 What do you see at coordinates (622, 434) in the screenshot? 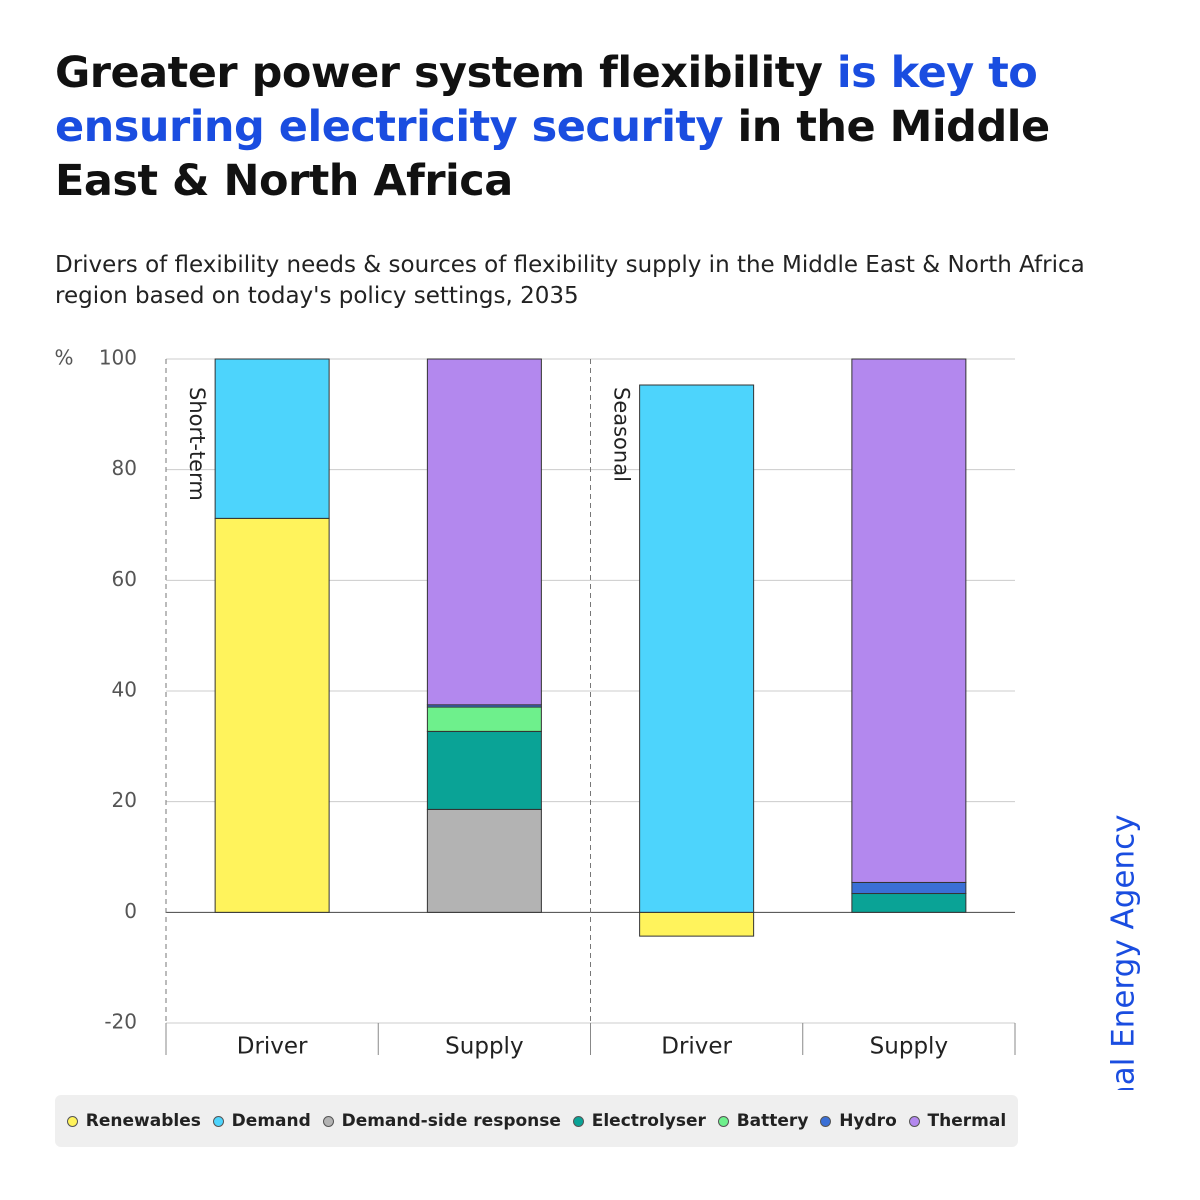
I see `group-label: Seasonal` at bounding box center [622, 434].